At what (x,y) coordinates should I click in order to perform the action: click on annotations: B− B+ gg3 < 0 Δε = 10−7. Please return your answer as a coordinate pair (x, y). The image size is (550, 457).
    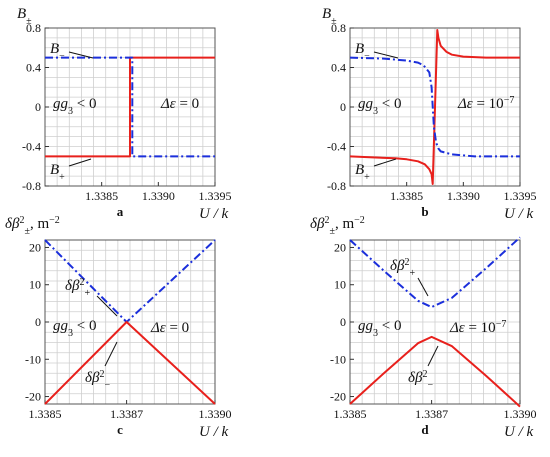
    Looking at the image, I should click on (434, 112).